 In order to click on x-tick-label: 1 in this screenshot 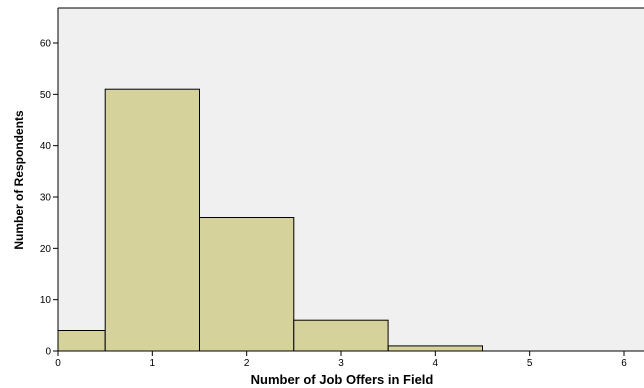, I will do `click(153, 363)`.